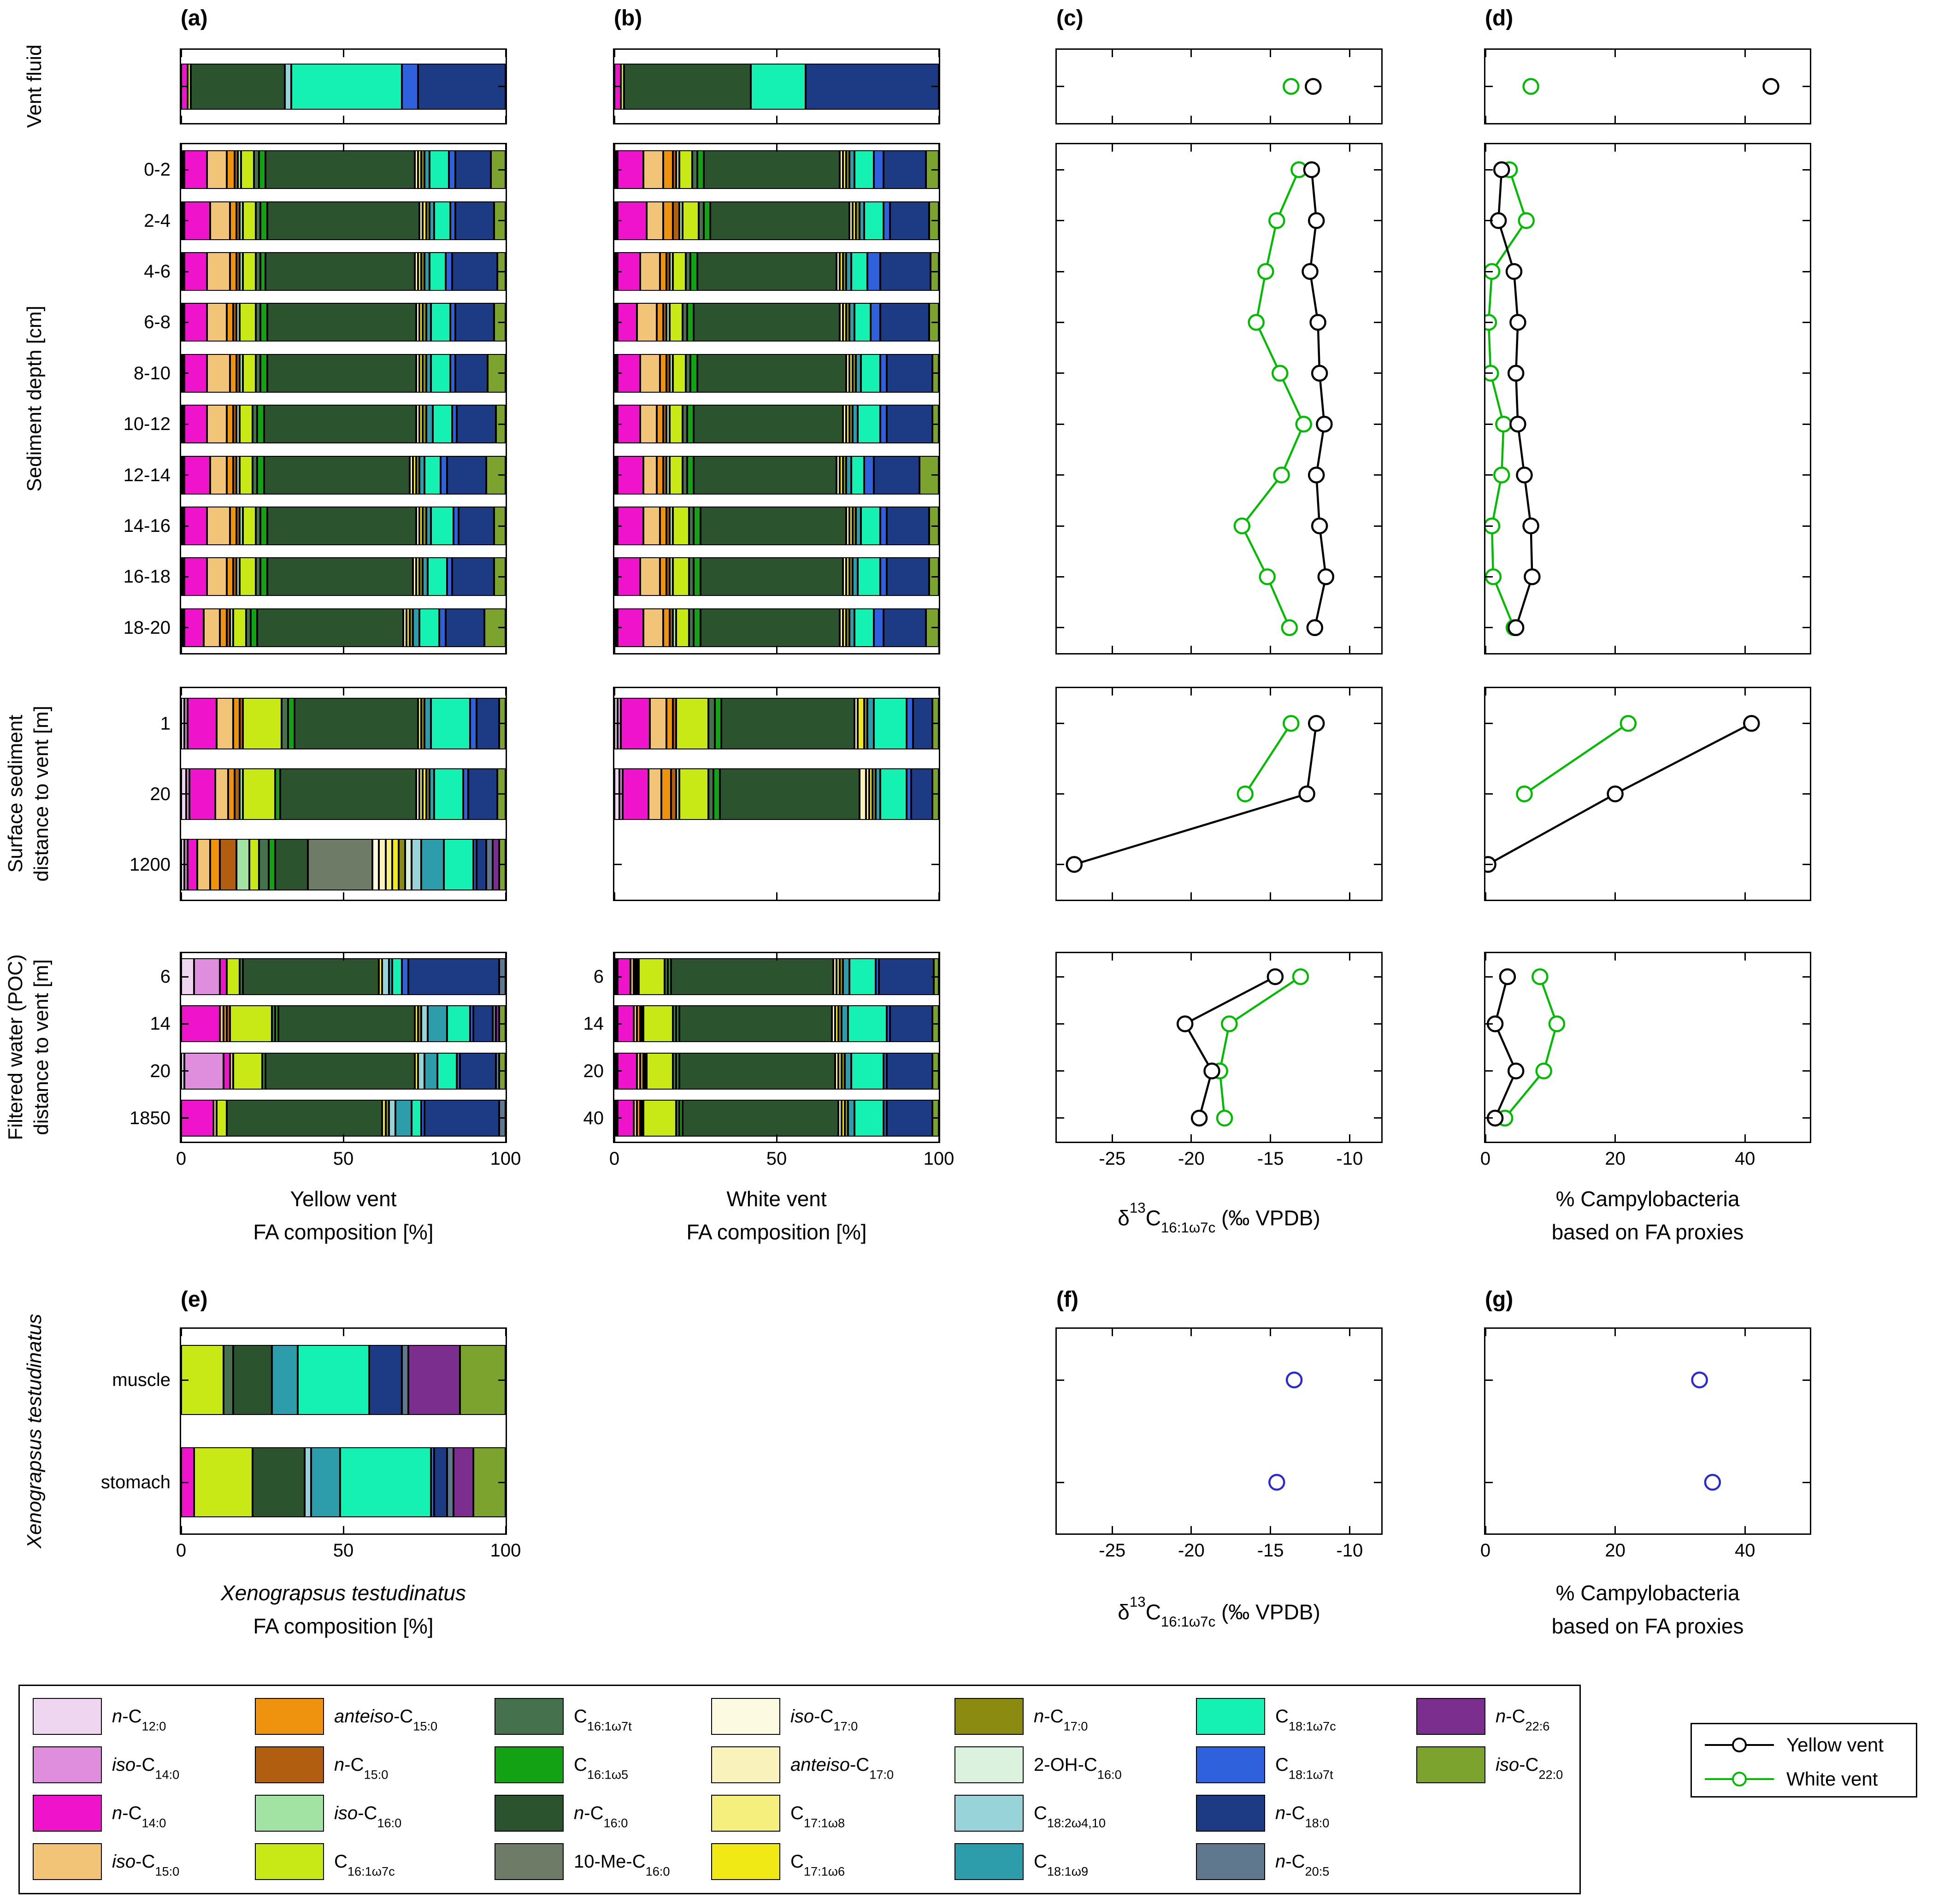  Describe the element at coordinates (614, 1159) in the screenshot. I see `x-tick-label: 0` at that location.